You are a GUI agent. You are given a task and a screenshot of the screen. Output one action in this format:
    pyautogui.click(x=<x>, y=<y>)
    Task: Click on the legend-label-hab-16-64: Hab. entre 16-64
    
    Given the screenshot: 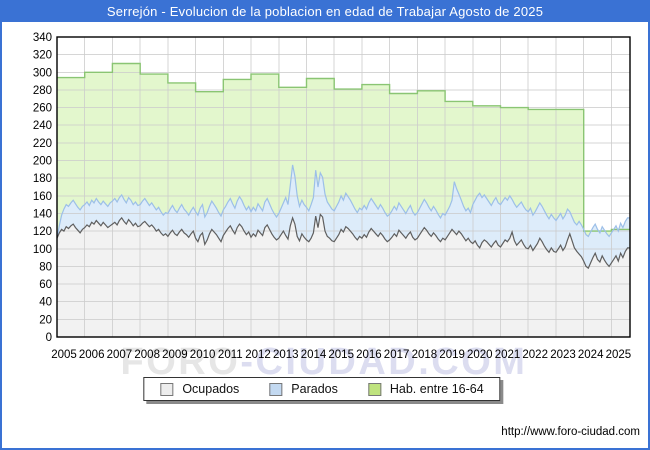 What is the action you would take?
    pyautogui.click(x=436, y=389)
    